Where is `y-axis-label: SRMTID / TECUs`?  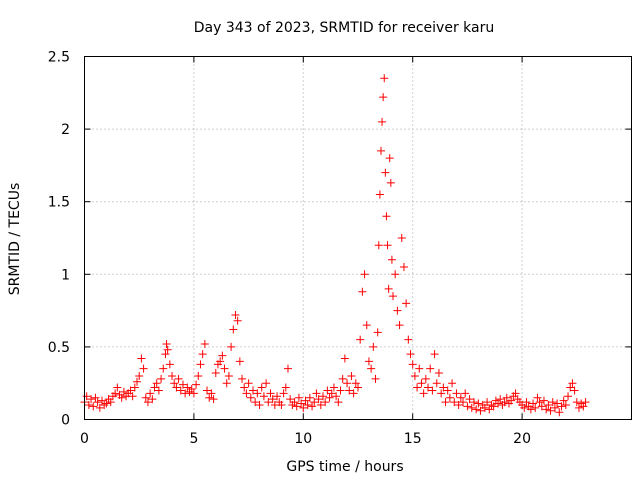
y-axis-label: SRMTID / TECUs is located at coordinates (15, 239).